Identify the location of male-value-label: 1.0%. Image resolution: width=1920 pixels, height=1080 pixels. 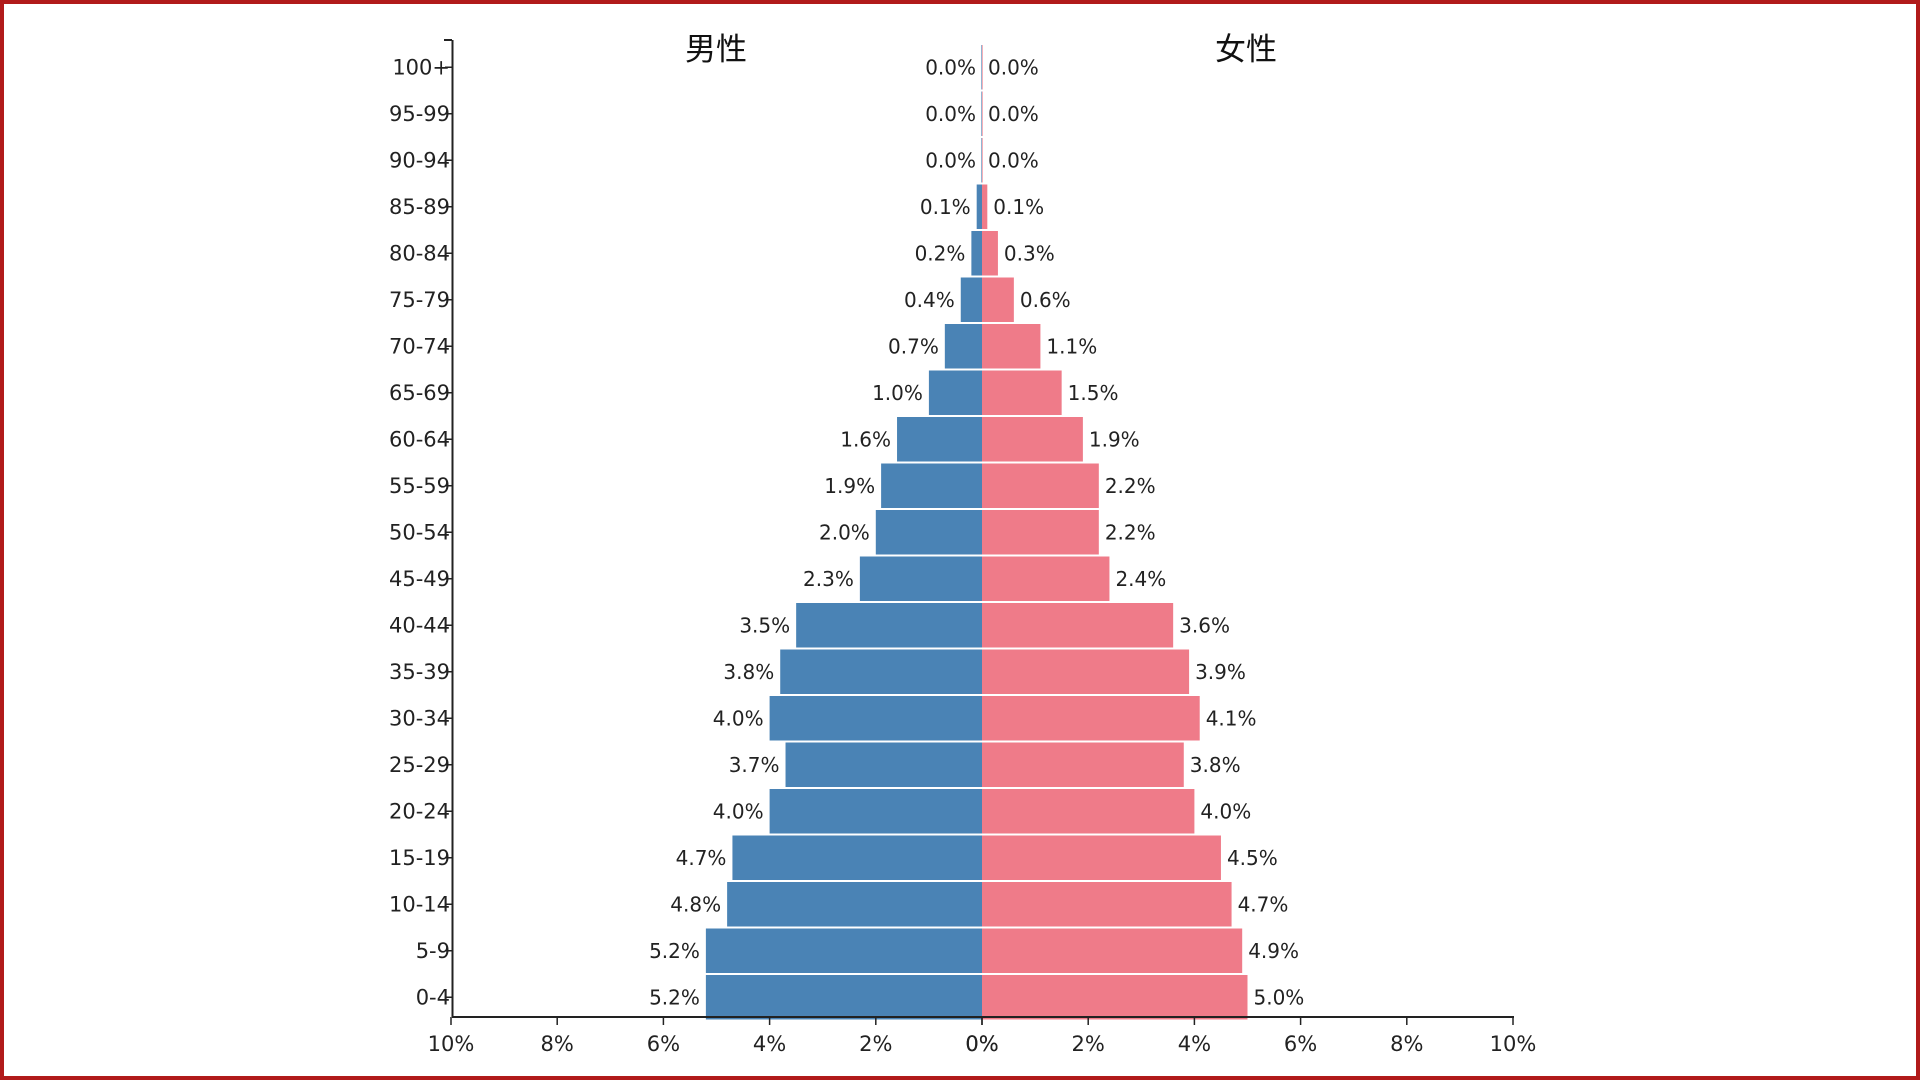
(897, 393).